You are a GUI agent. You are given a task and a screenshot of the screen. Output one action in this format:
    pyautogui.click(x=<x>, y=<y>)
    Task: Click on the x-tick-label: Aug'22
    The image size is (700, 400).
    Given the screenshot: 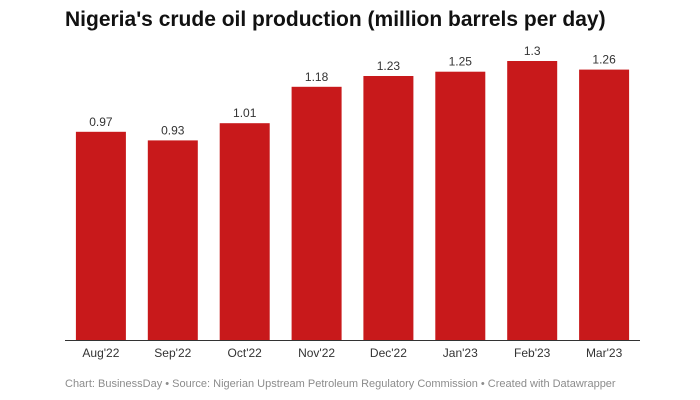 What is the action you would take?
    pyautogui.click(x=100, y=353)
    